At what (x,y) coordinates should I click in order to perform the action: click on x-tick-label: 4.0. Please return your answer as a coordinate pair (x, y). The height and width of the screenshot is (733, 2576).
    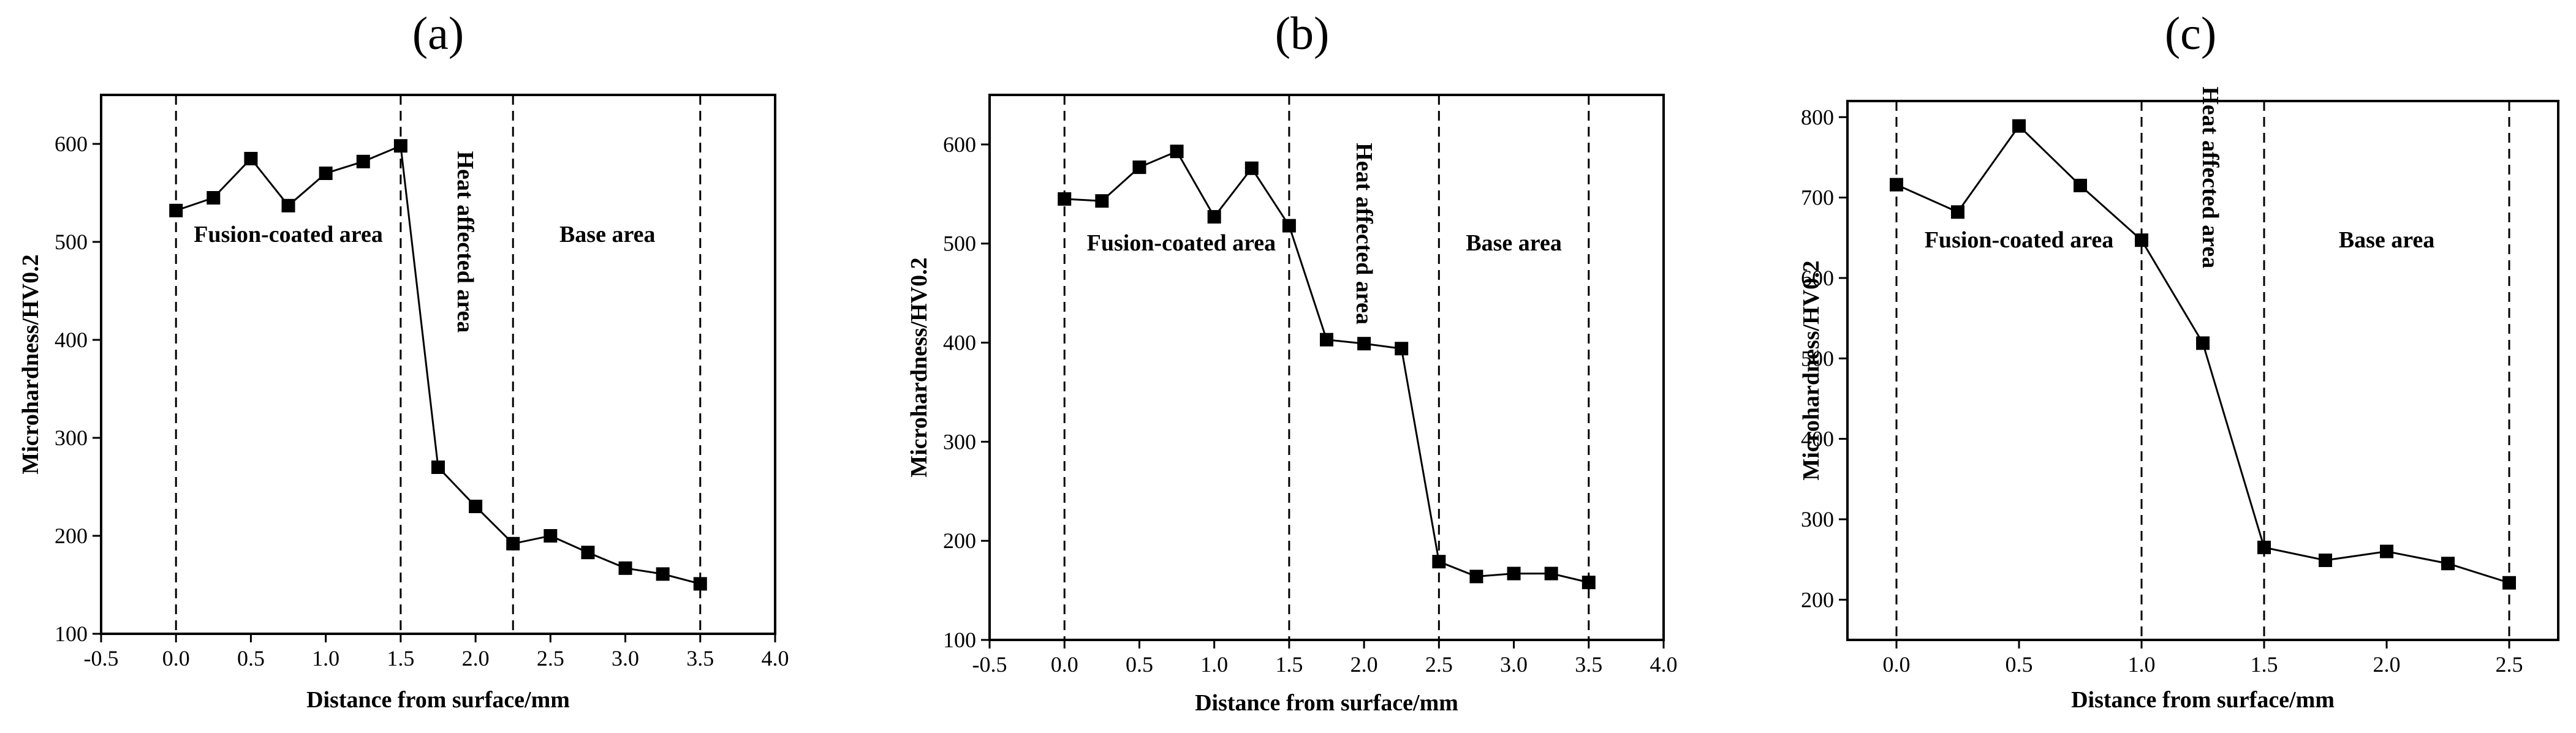
    Looking at the image, I should click on (775, 658).